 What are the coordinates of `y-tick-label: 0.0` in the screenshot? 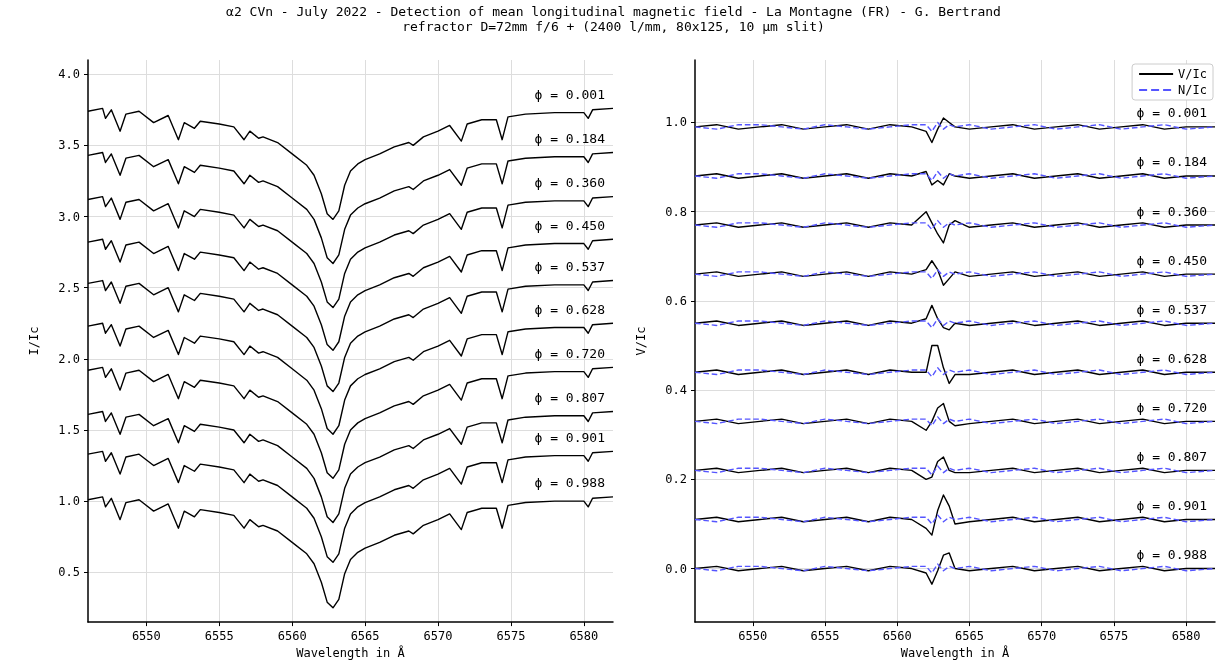 It's located at (676, 568).